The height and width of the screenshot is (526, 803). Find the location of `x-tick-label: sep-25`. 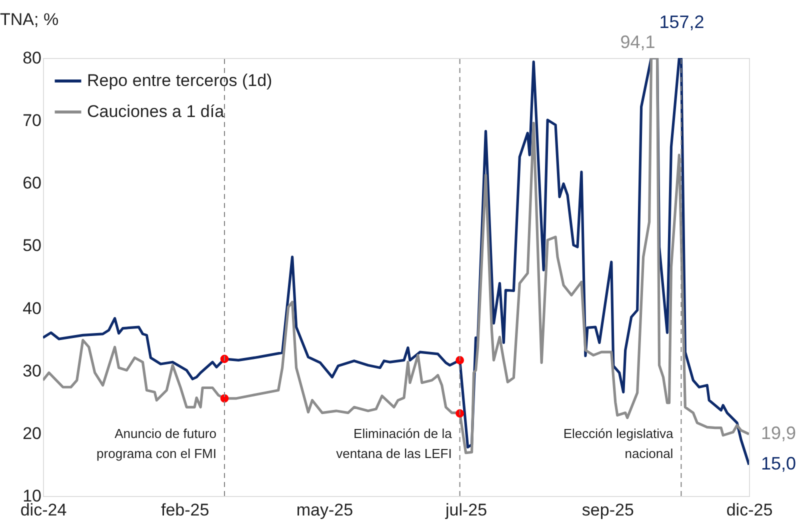

x-tick-label: sep-25 is located at coordinates (608, 510).